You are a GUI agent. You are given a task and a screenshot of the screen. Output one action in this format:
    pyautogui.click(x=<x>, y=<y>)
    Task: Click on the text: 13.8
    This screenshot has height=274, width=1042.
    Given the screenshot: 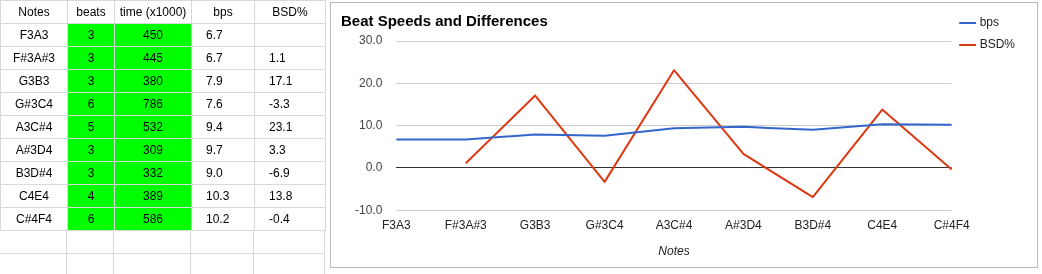 What is the action you would take?
    pyautogui.click(x=290, y=196)
    